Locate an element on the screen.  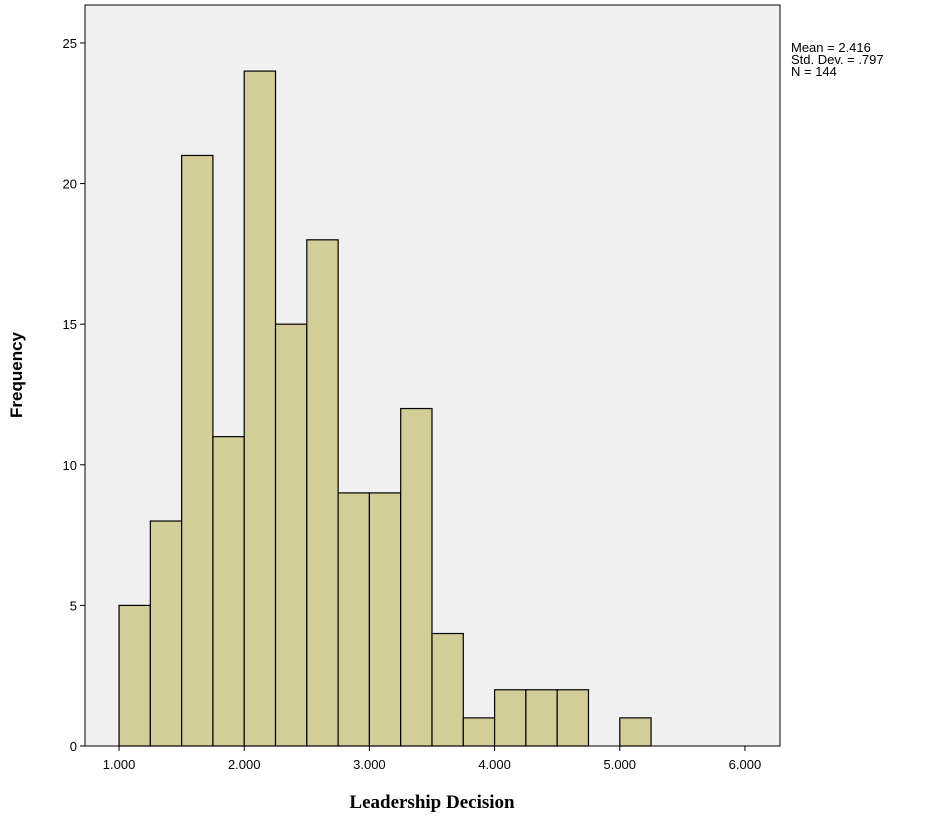
x-tick-label: 2.000 is located at coordinates (244, 764).